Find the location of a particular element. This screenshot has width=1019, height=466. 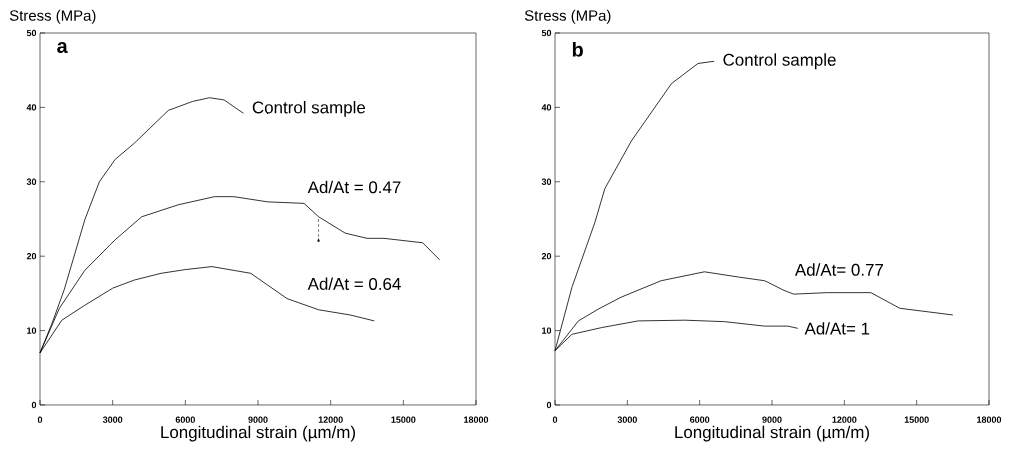

annotation: a is located at coordinates (62, 47).